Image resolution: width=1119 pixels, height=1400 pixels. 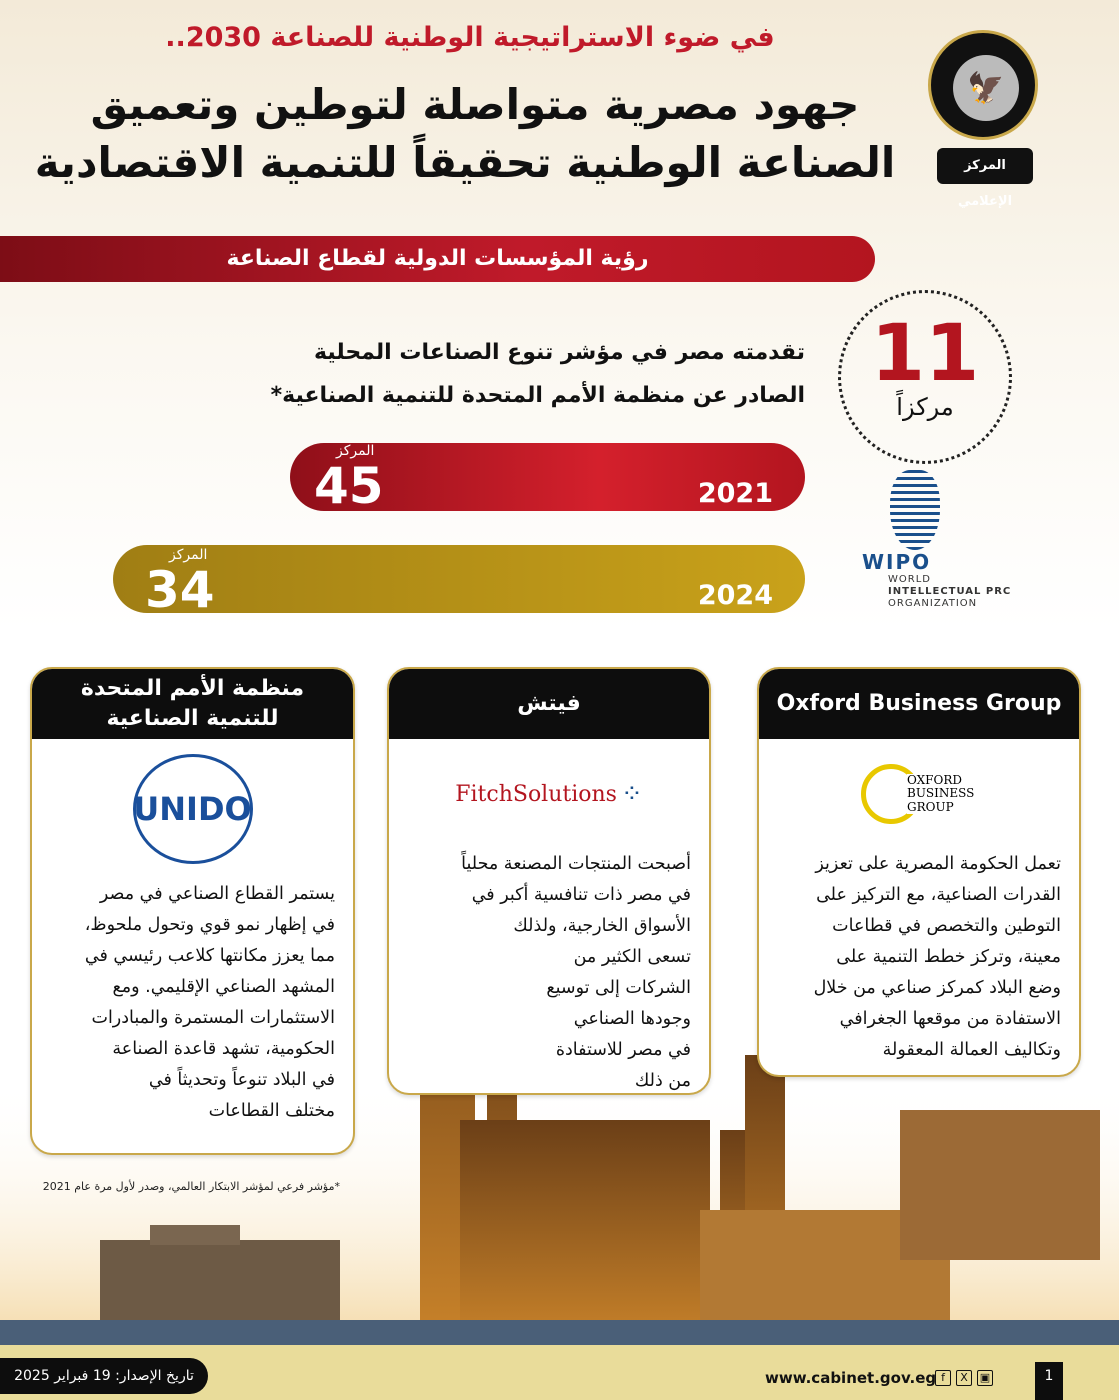 What do you see at coordinates (559, 352) in the screenshot?
I see `ranking-description-1: تقدمته مصر في مؤشر تنوع الصناعات المحلية` at bounding box center [559, 352].